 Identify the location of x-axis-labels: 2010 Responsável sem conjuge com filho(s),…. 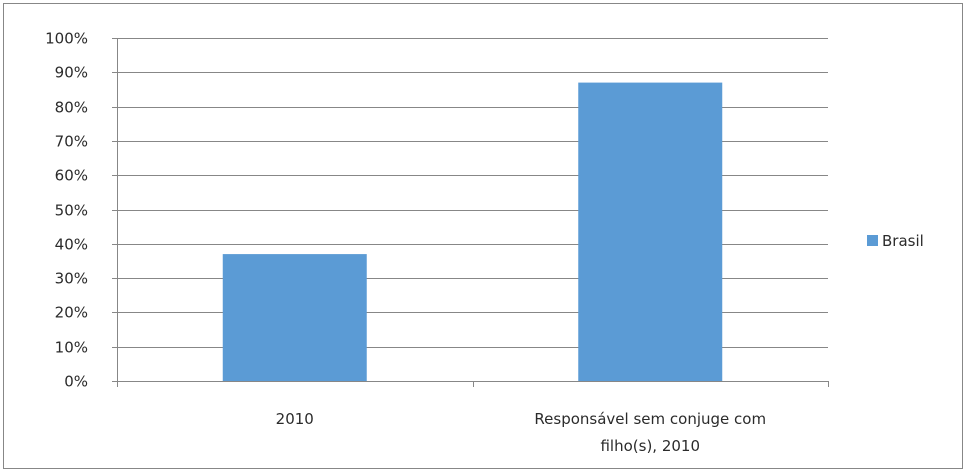
(521, 432).